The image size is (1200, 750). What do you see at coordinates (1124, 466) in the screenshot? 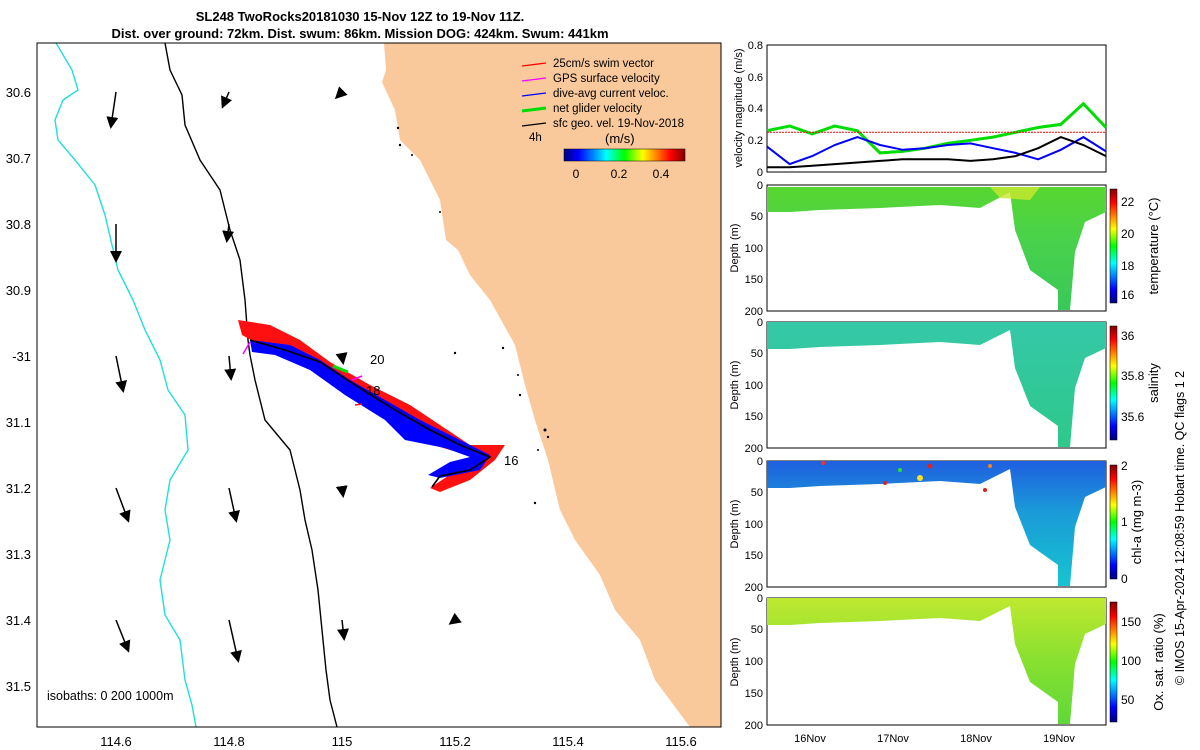
I see `chla-cbar-tick: 2` at bounding box center [1124, 466].